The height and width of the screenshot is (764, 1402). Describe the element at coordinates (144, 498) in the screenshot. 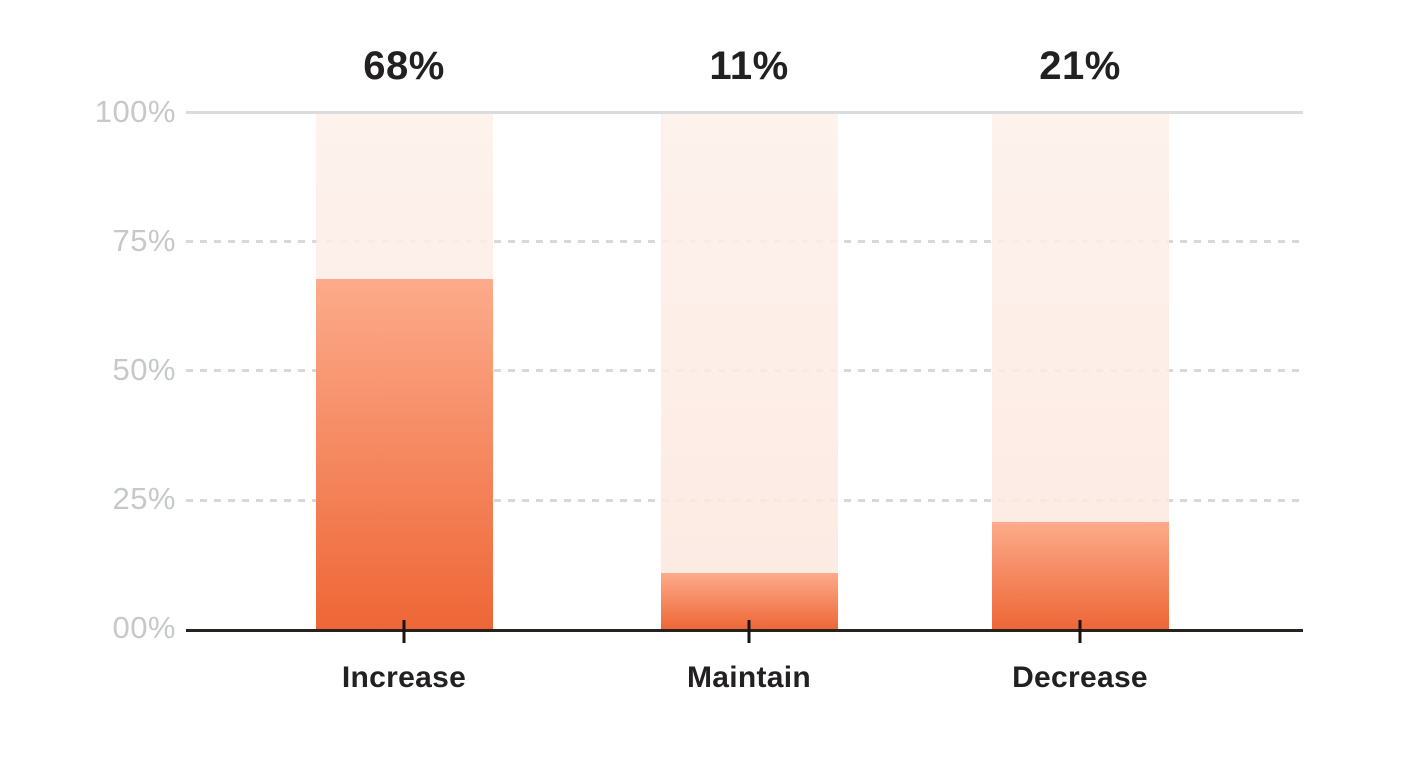

I see `y-axis-label-25: 25%` at that location.